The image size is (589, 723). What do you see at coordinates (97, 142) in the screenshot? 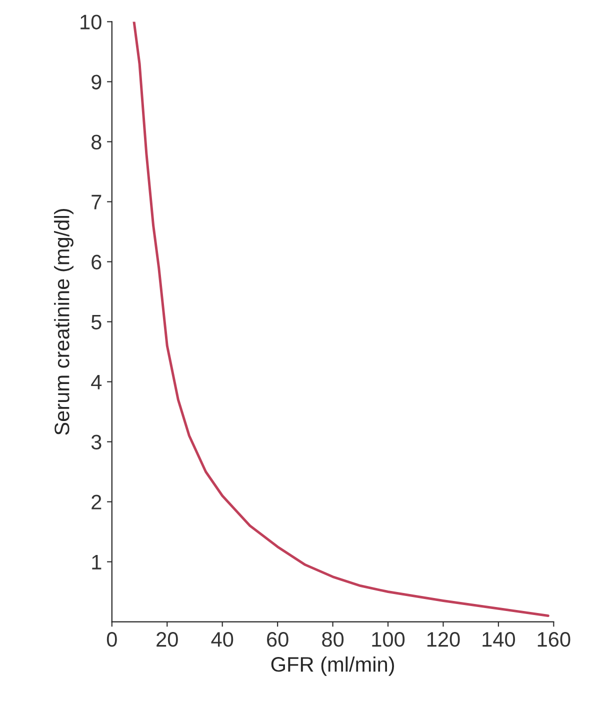
I see `y-tick-label: 8` at bounding box center [97, 142].